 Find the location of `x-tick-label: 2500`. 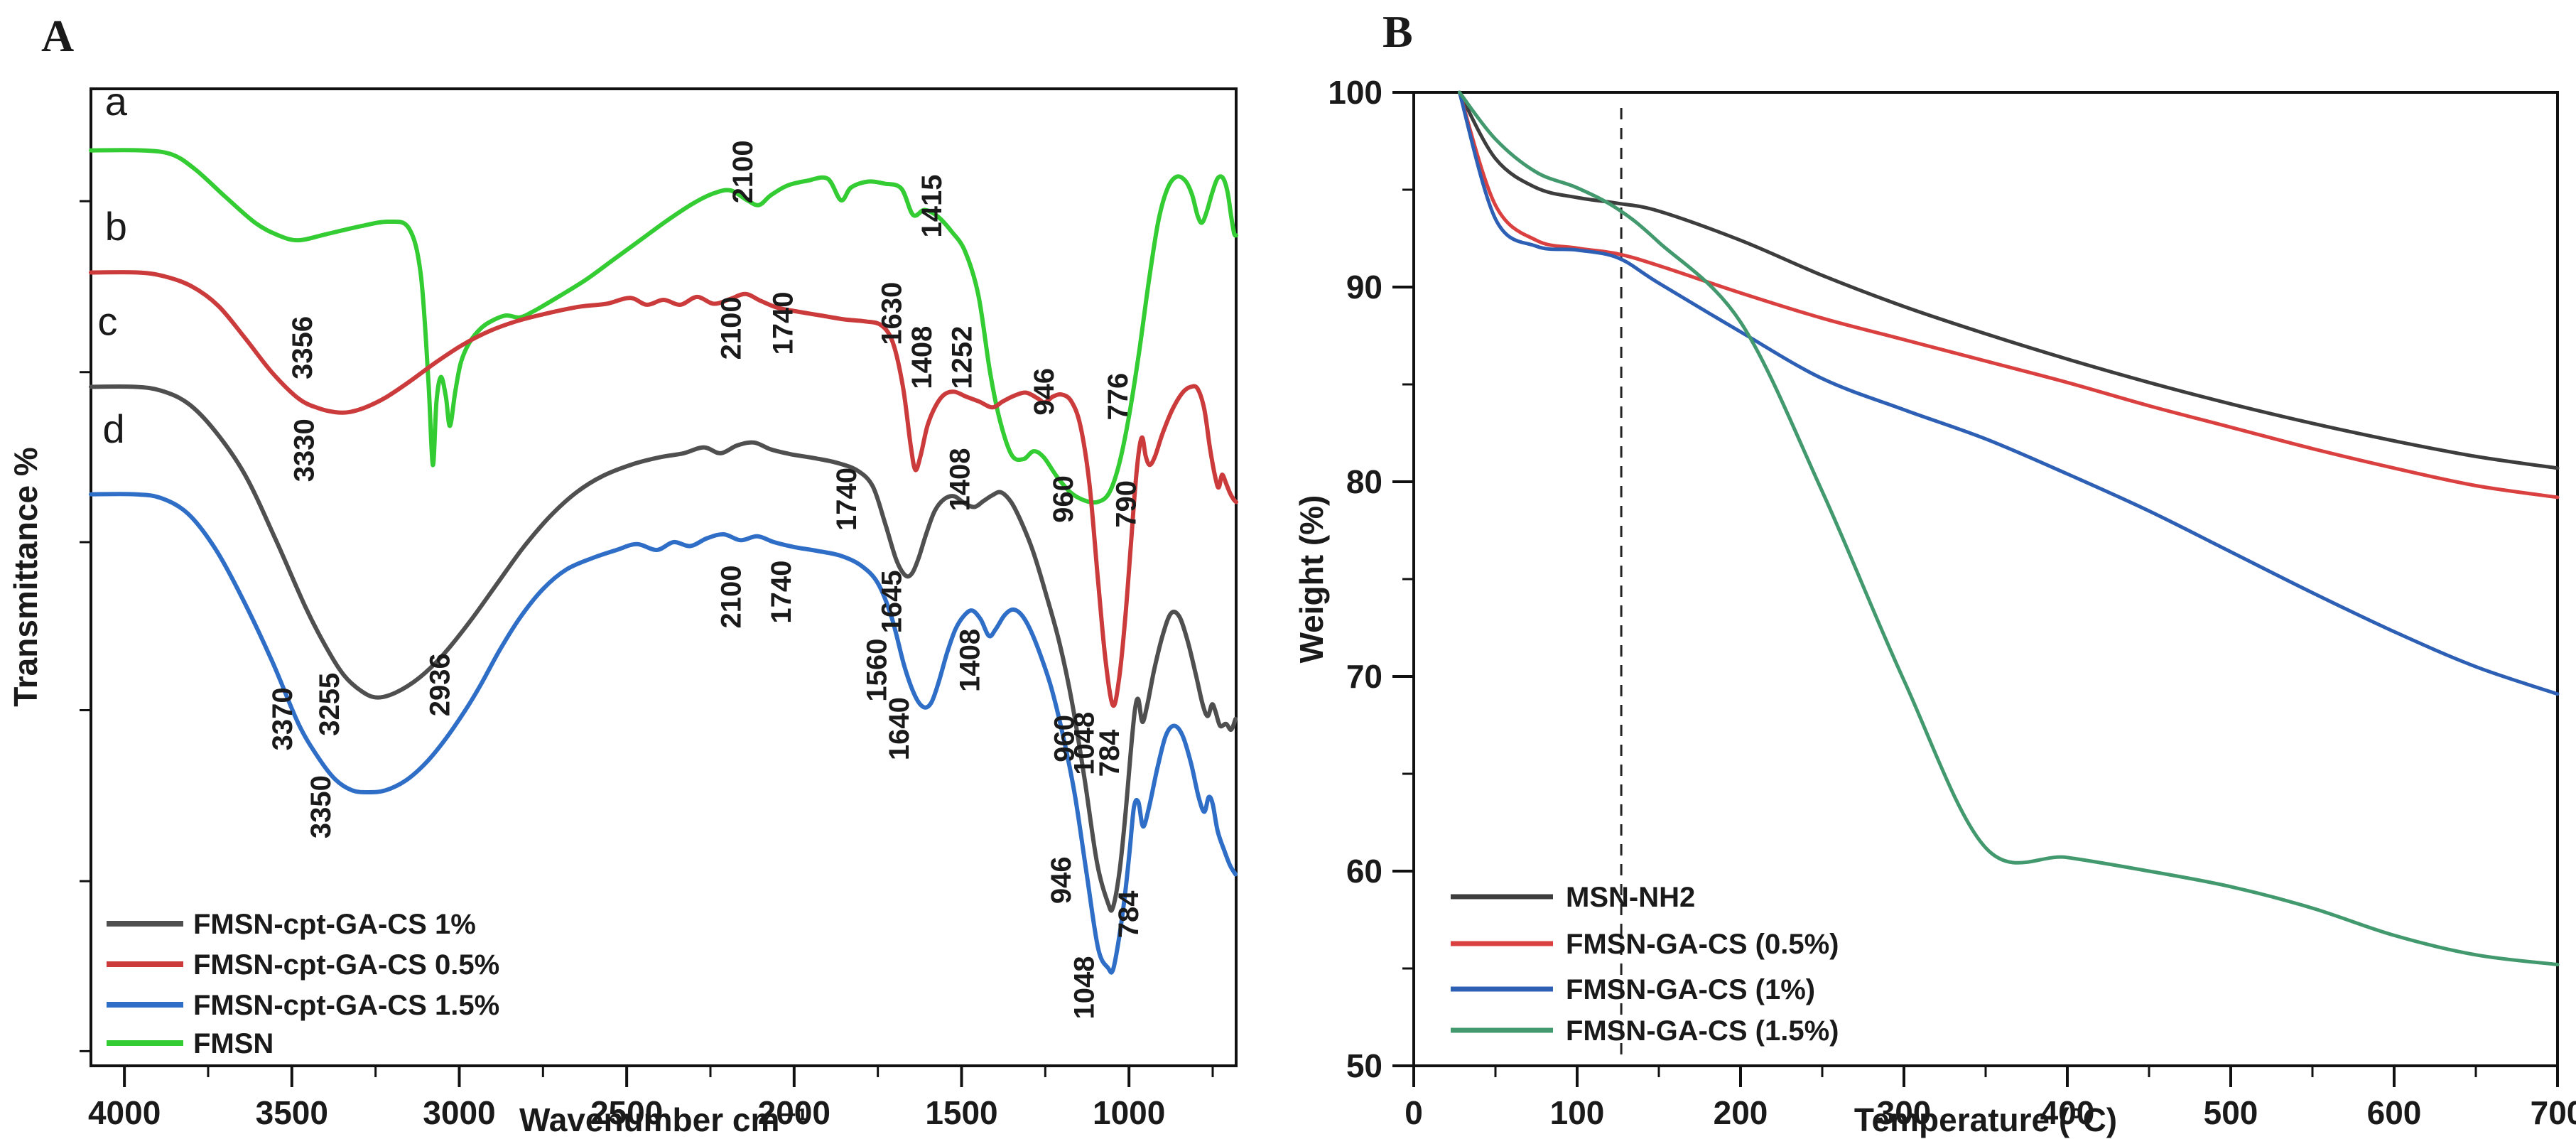

x-tick-label: 2500 is located at coordinates (626, 1112).